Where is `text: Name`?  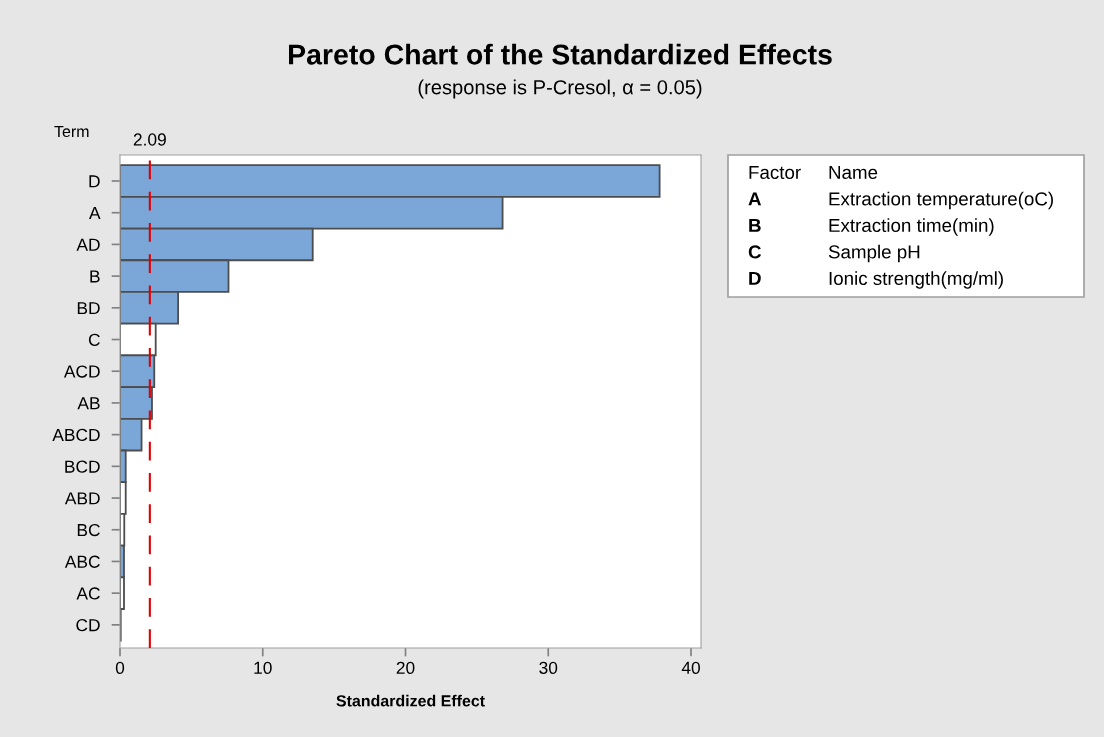
text: Name is located at coordinates (853, 172).